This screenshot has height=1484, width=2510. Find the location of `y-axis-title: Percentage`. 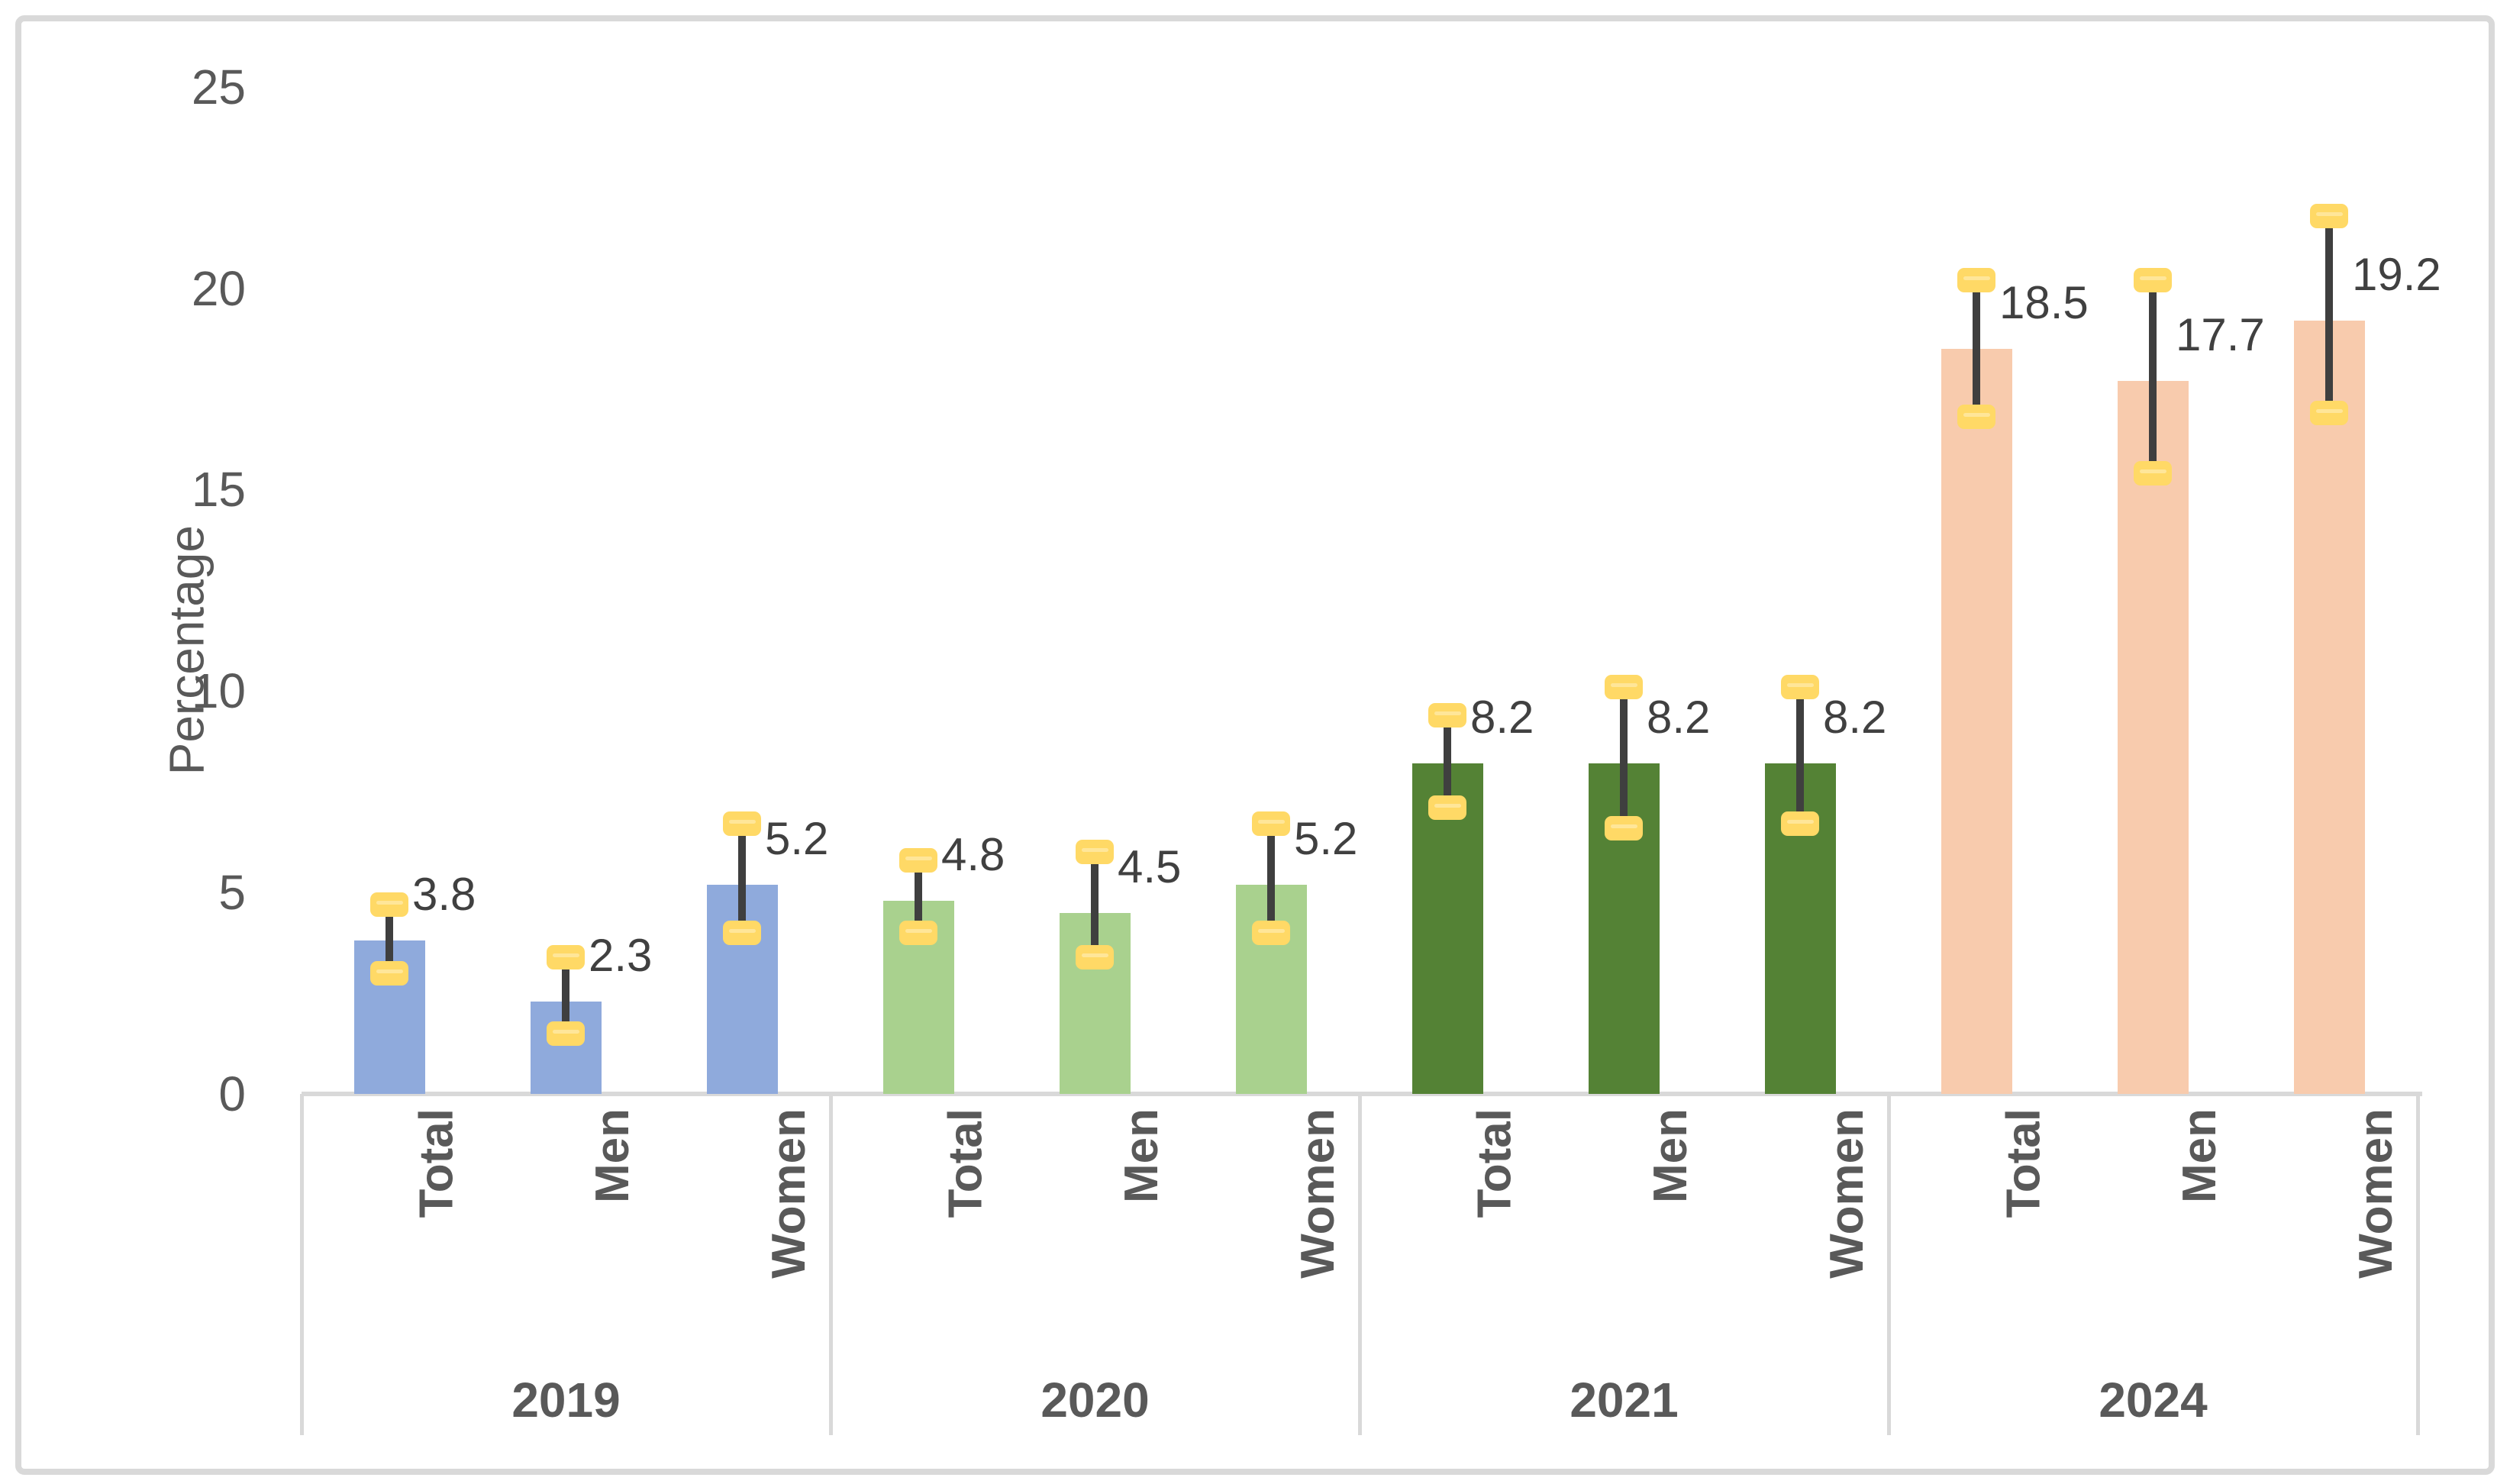

y-axis-title: Percentage is located at coordinates (187, 650).